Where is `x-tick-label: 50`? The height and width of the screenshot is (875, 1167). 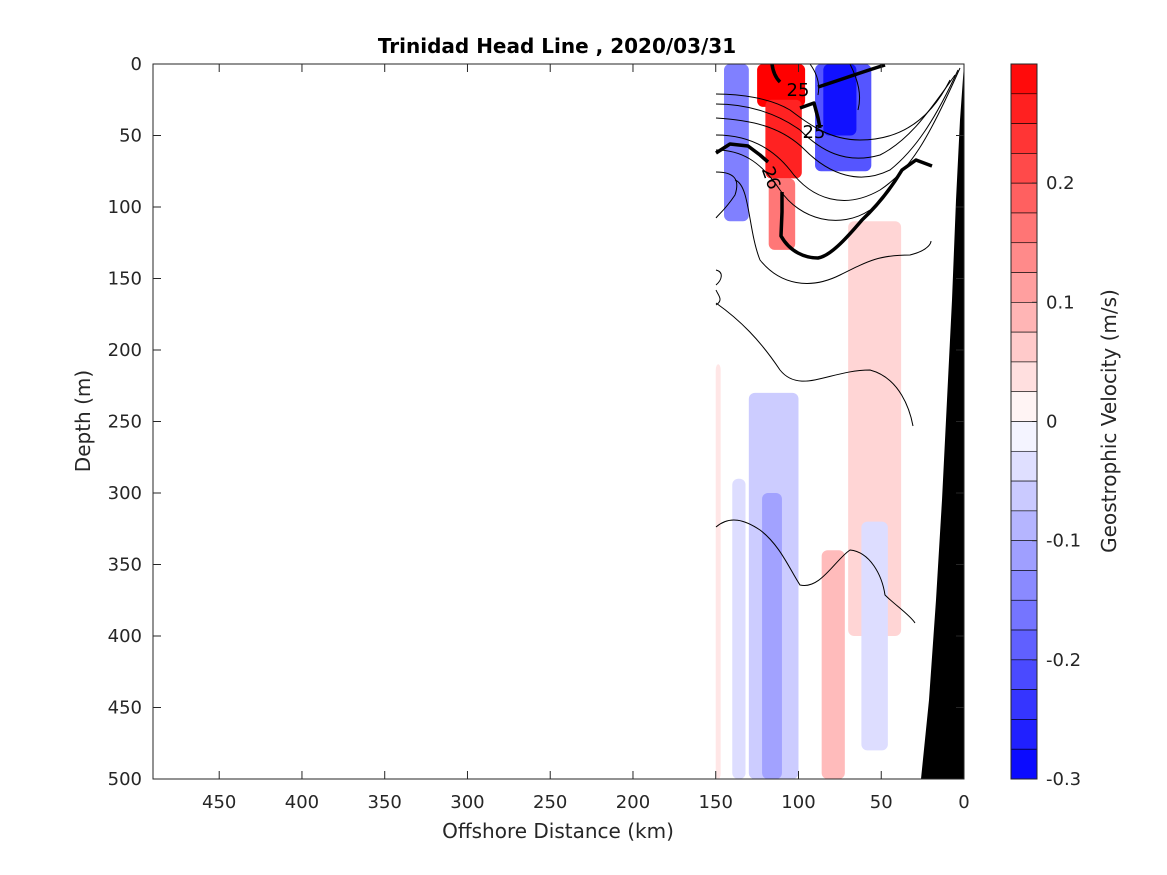
x-tick-label: 50 is located at coordinates (881, 802).